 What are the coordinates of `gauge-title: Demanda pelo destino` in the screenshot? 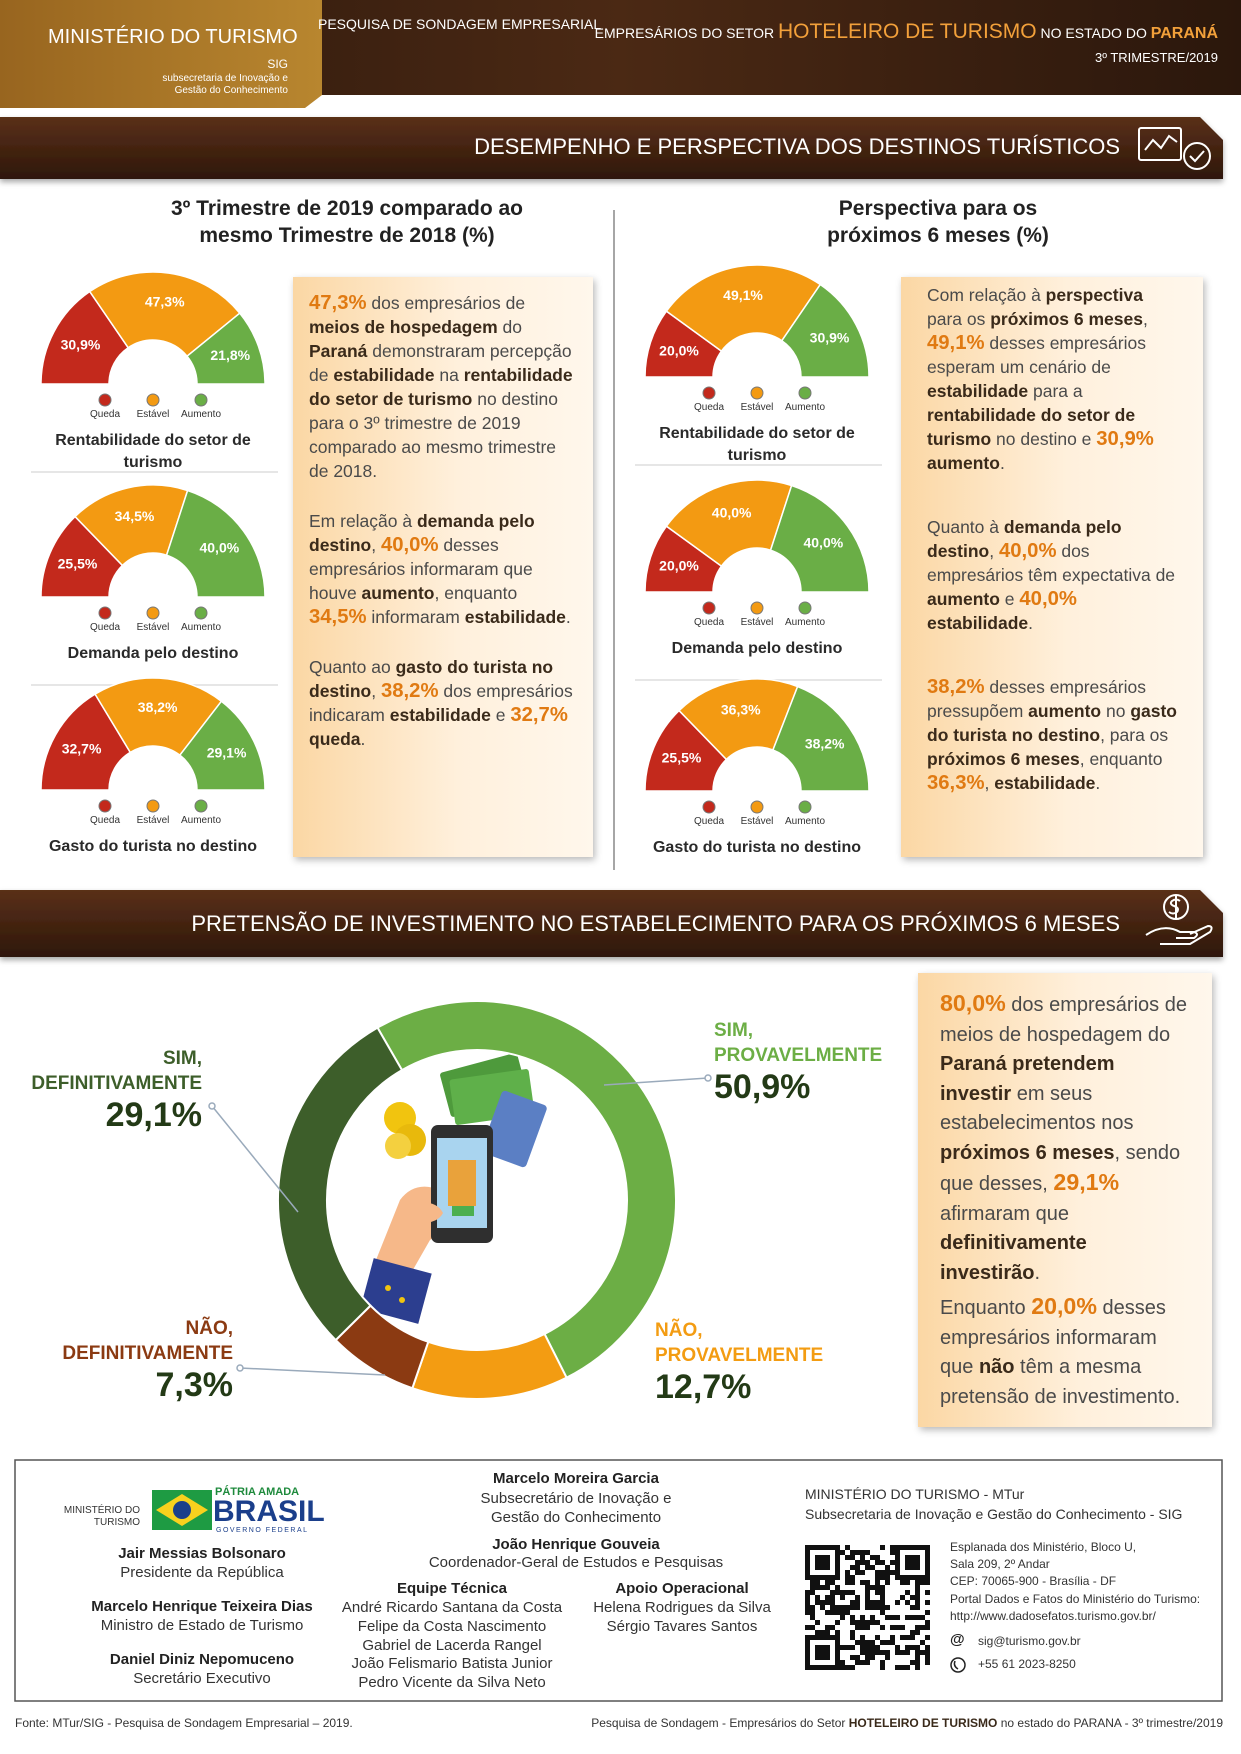 It's located at (757, 648).